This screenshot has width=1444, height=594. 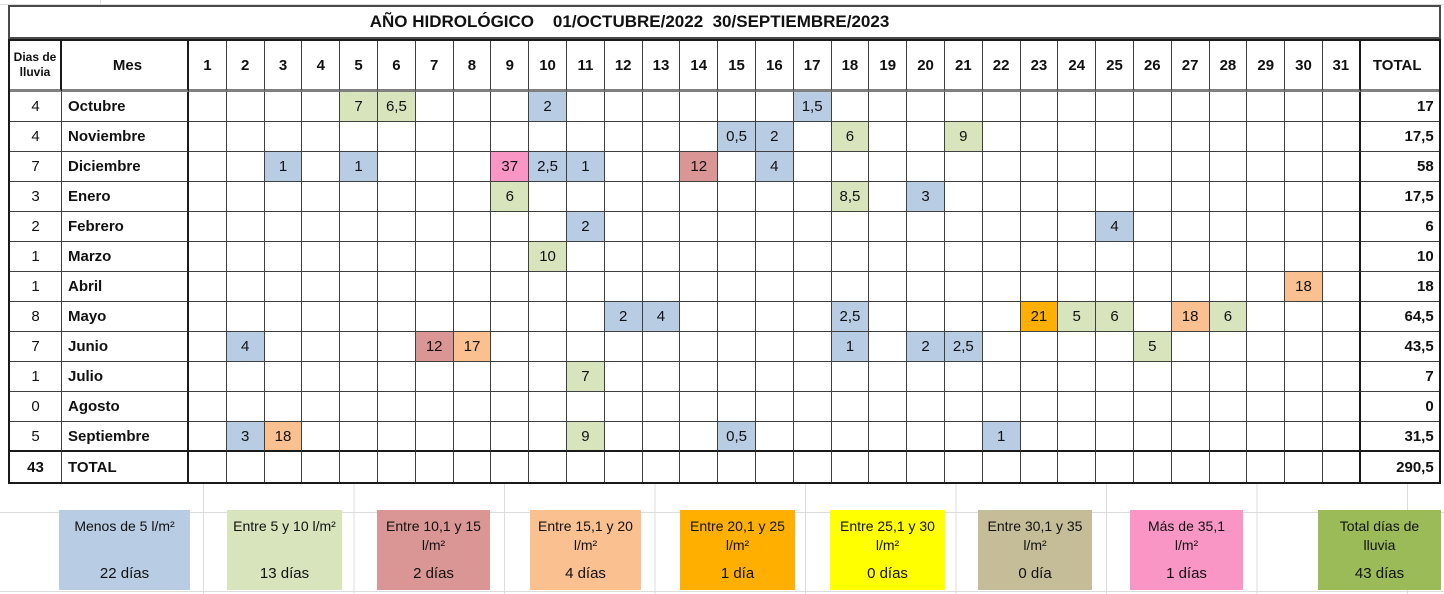 I want to click on month-cell-julio: Julio, so click(x=125, y=377).